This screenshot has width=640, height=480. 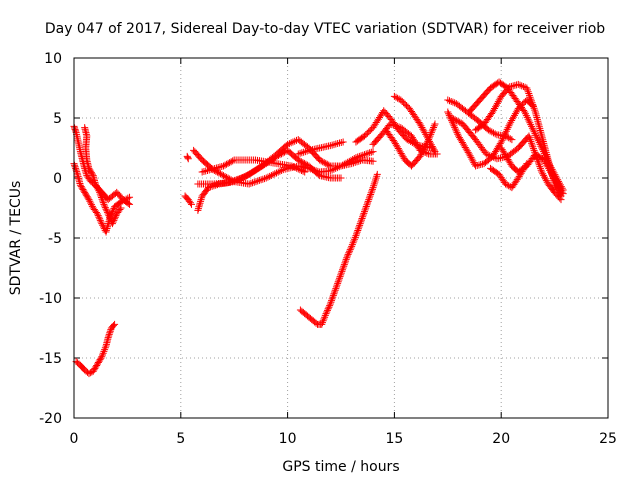 What do you see at coordinates (74, 439) in the screenshot?
I see `x-tick-label: 0` at bounding box center [74, 439].